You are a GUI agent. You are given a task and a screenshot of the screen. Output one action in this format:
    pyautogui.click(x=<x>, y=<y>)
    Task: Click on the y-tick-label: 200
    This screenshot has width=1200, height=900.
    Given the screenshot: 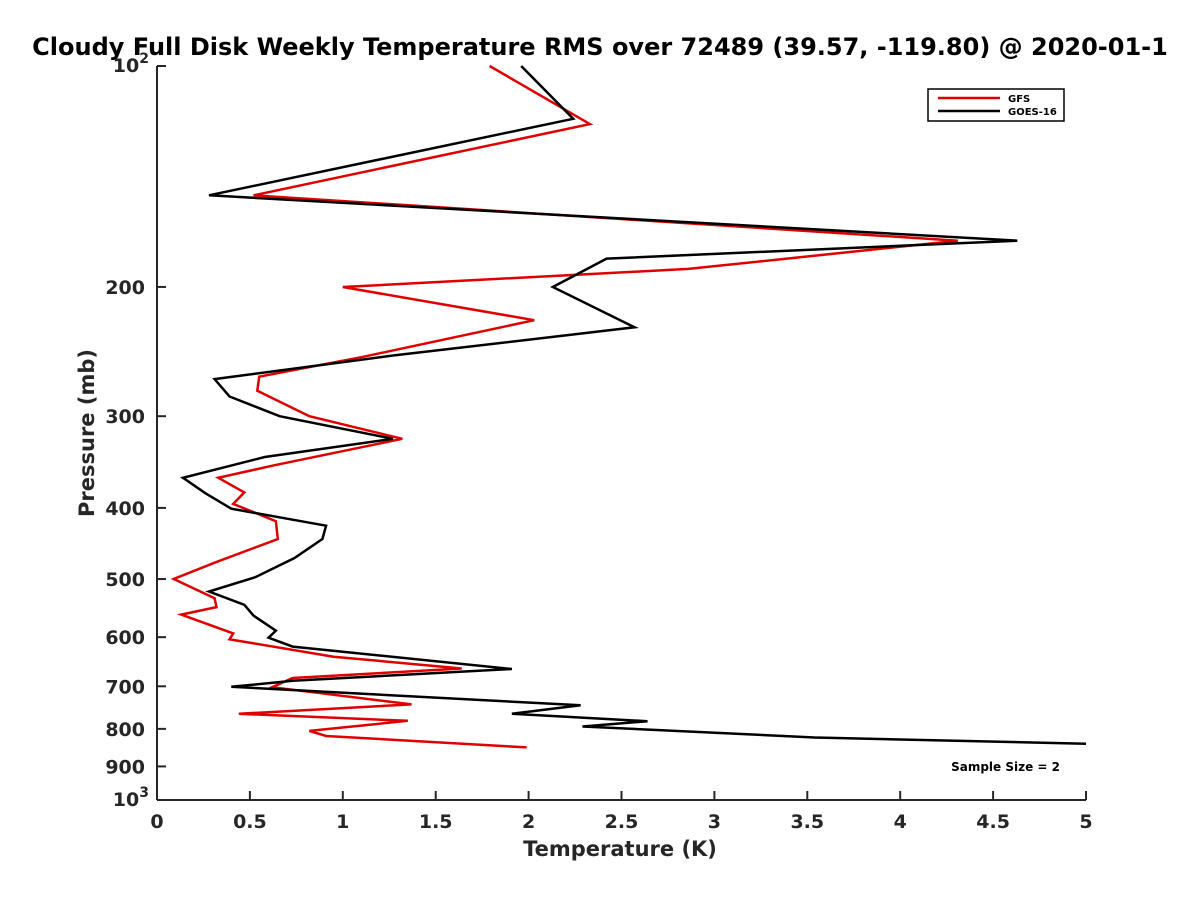 What is the action you would take?
    pyautogui.click(x=125, y=288)
    